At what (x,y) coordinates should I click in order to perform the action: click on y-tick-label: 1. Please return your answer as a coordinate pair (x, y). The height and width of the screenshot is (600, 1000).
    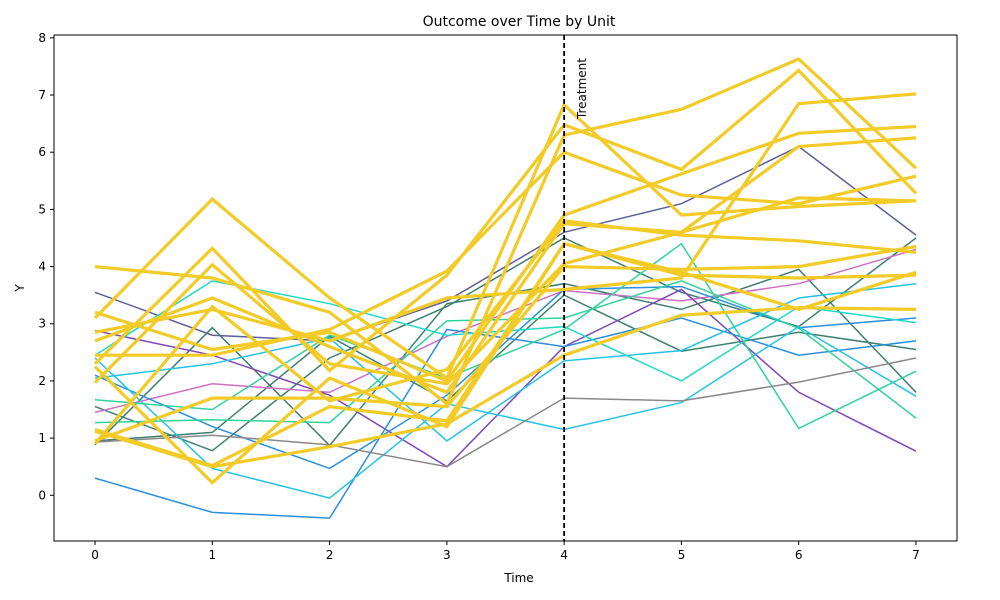
    Looking at the image, I should click on (42, 438).